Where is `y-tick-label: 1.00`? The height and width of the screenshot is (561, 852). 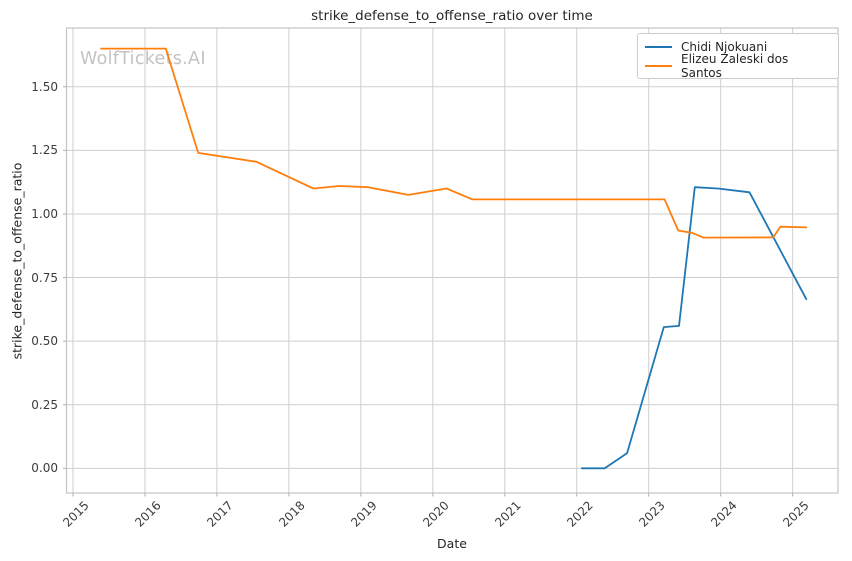
y-tick-label: 1.00 is located at coordinates (44, 213).